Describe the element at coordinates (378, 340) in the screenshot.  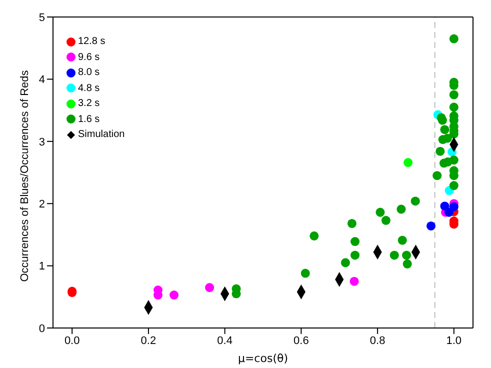
I see `x-tick-label: 0.8` at that location.